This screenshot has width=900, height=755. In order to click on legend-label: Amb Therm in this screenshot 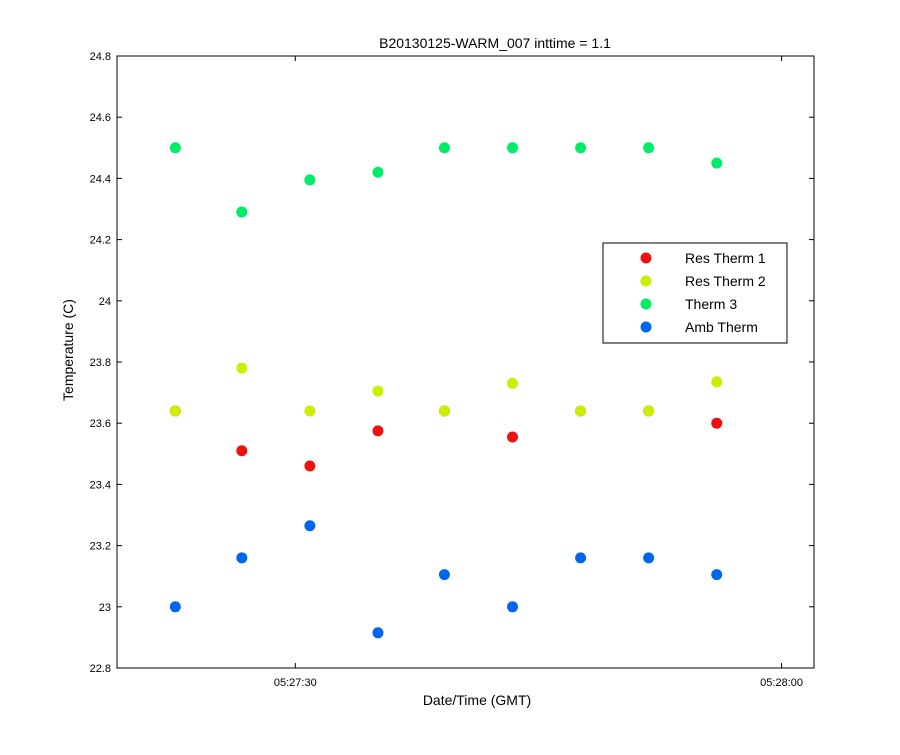, I will do `click(721, 327)`.